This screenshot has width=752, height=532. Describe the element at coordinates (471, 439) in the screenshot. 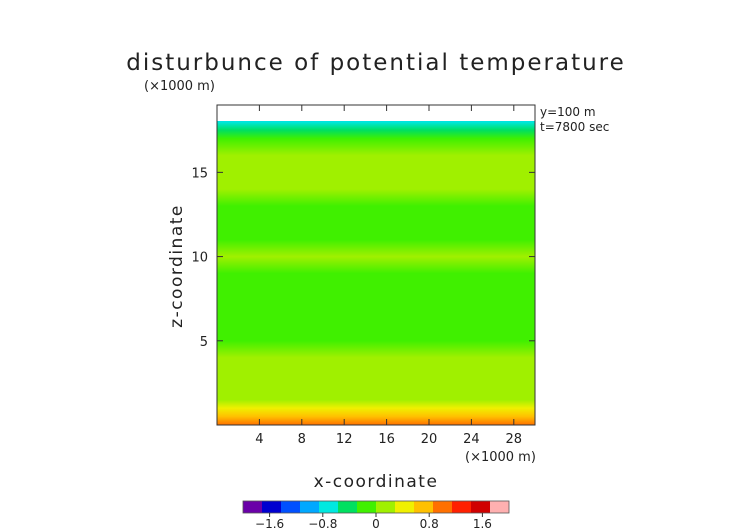

I see `x-tick-label: 24` at that location.